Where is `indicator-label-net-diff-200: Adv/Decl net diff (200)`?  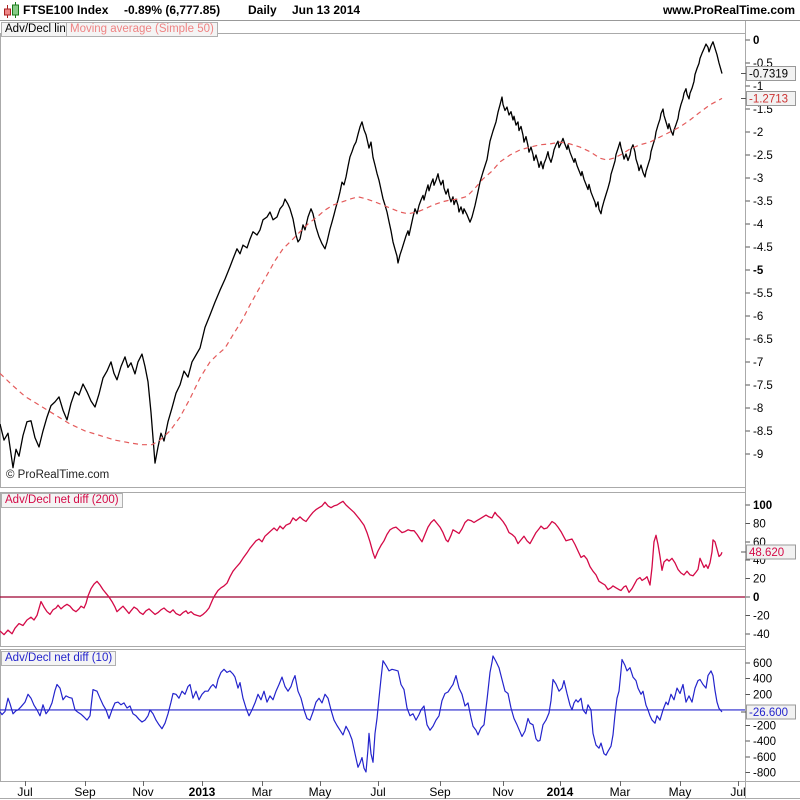 indicator-label-net-diff-200: Adv/Decl net diff (200) is located at coordinates (62, 500).